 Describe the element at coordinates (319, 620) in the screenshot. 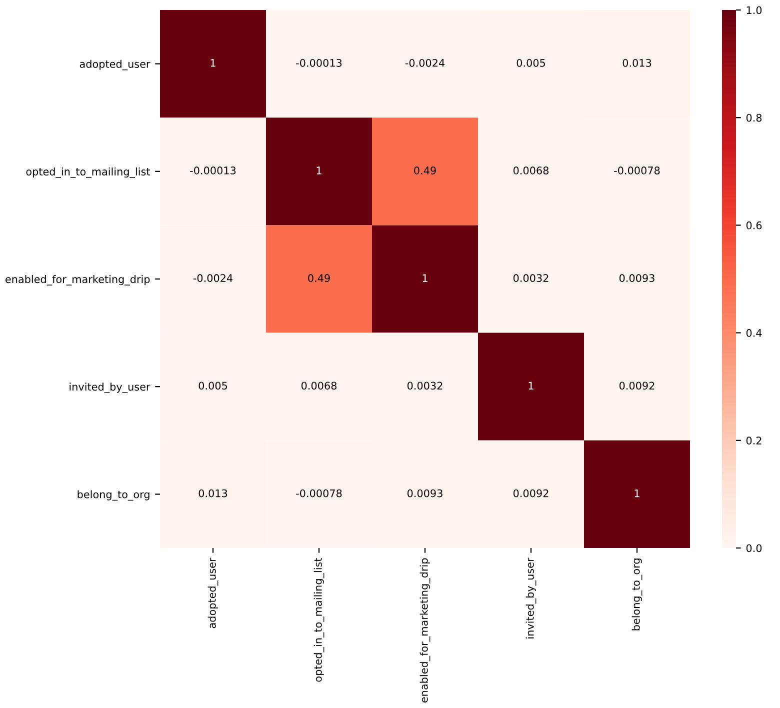

I see `x-tick-label: opted_in_to_mailing_list` at that location.